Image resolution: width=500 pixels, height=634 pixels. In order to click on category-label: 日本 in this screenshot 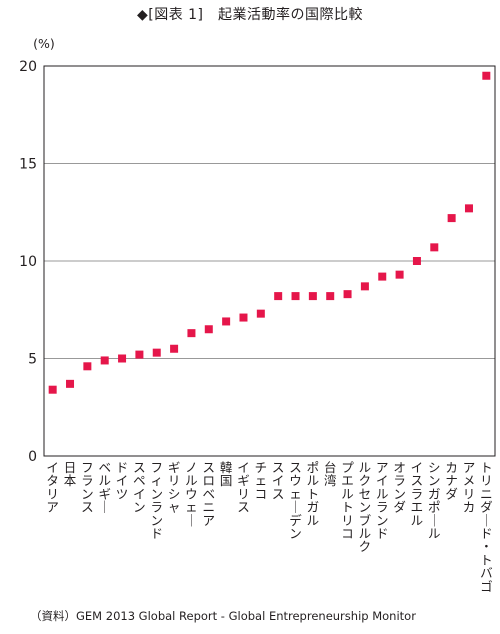, I will do `click(70, 474)`.